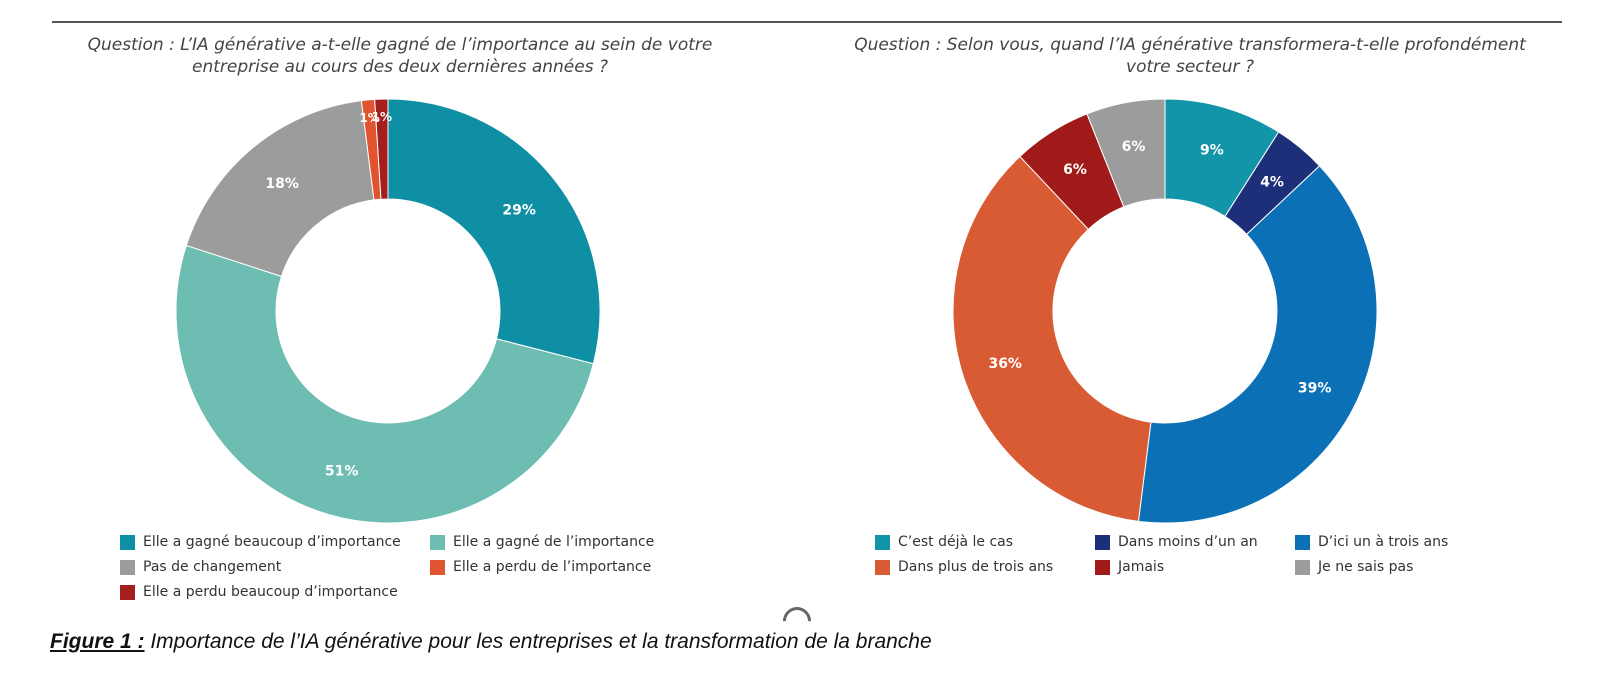  Describe the element at coordinates (1134, 147) in the screenshot. I see `data-label-je-ne-sais-pas: 6%` at that location.